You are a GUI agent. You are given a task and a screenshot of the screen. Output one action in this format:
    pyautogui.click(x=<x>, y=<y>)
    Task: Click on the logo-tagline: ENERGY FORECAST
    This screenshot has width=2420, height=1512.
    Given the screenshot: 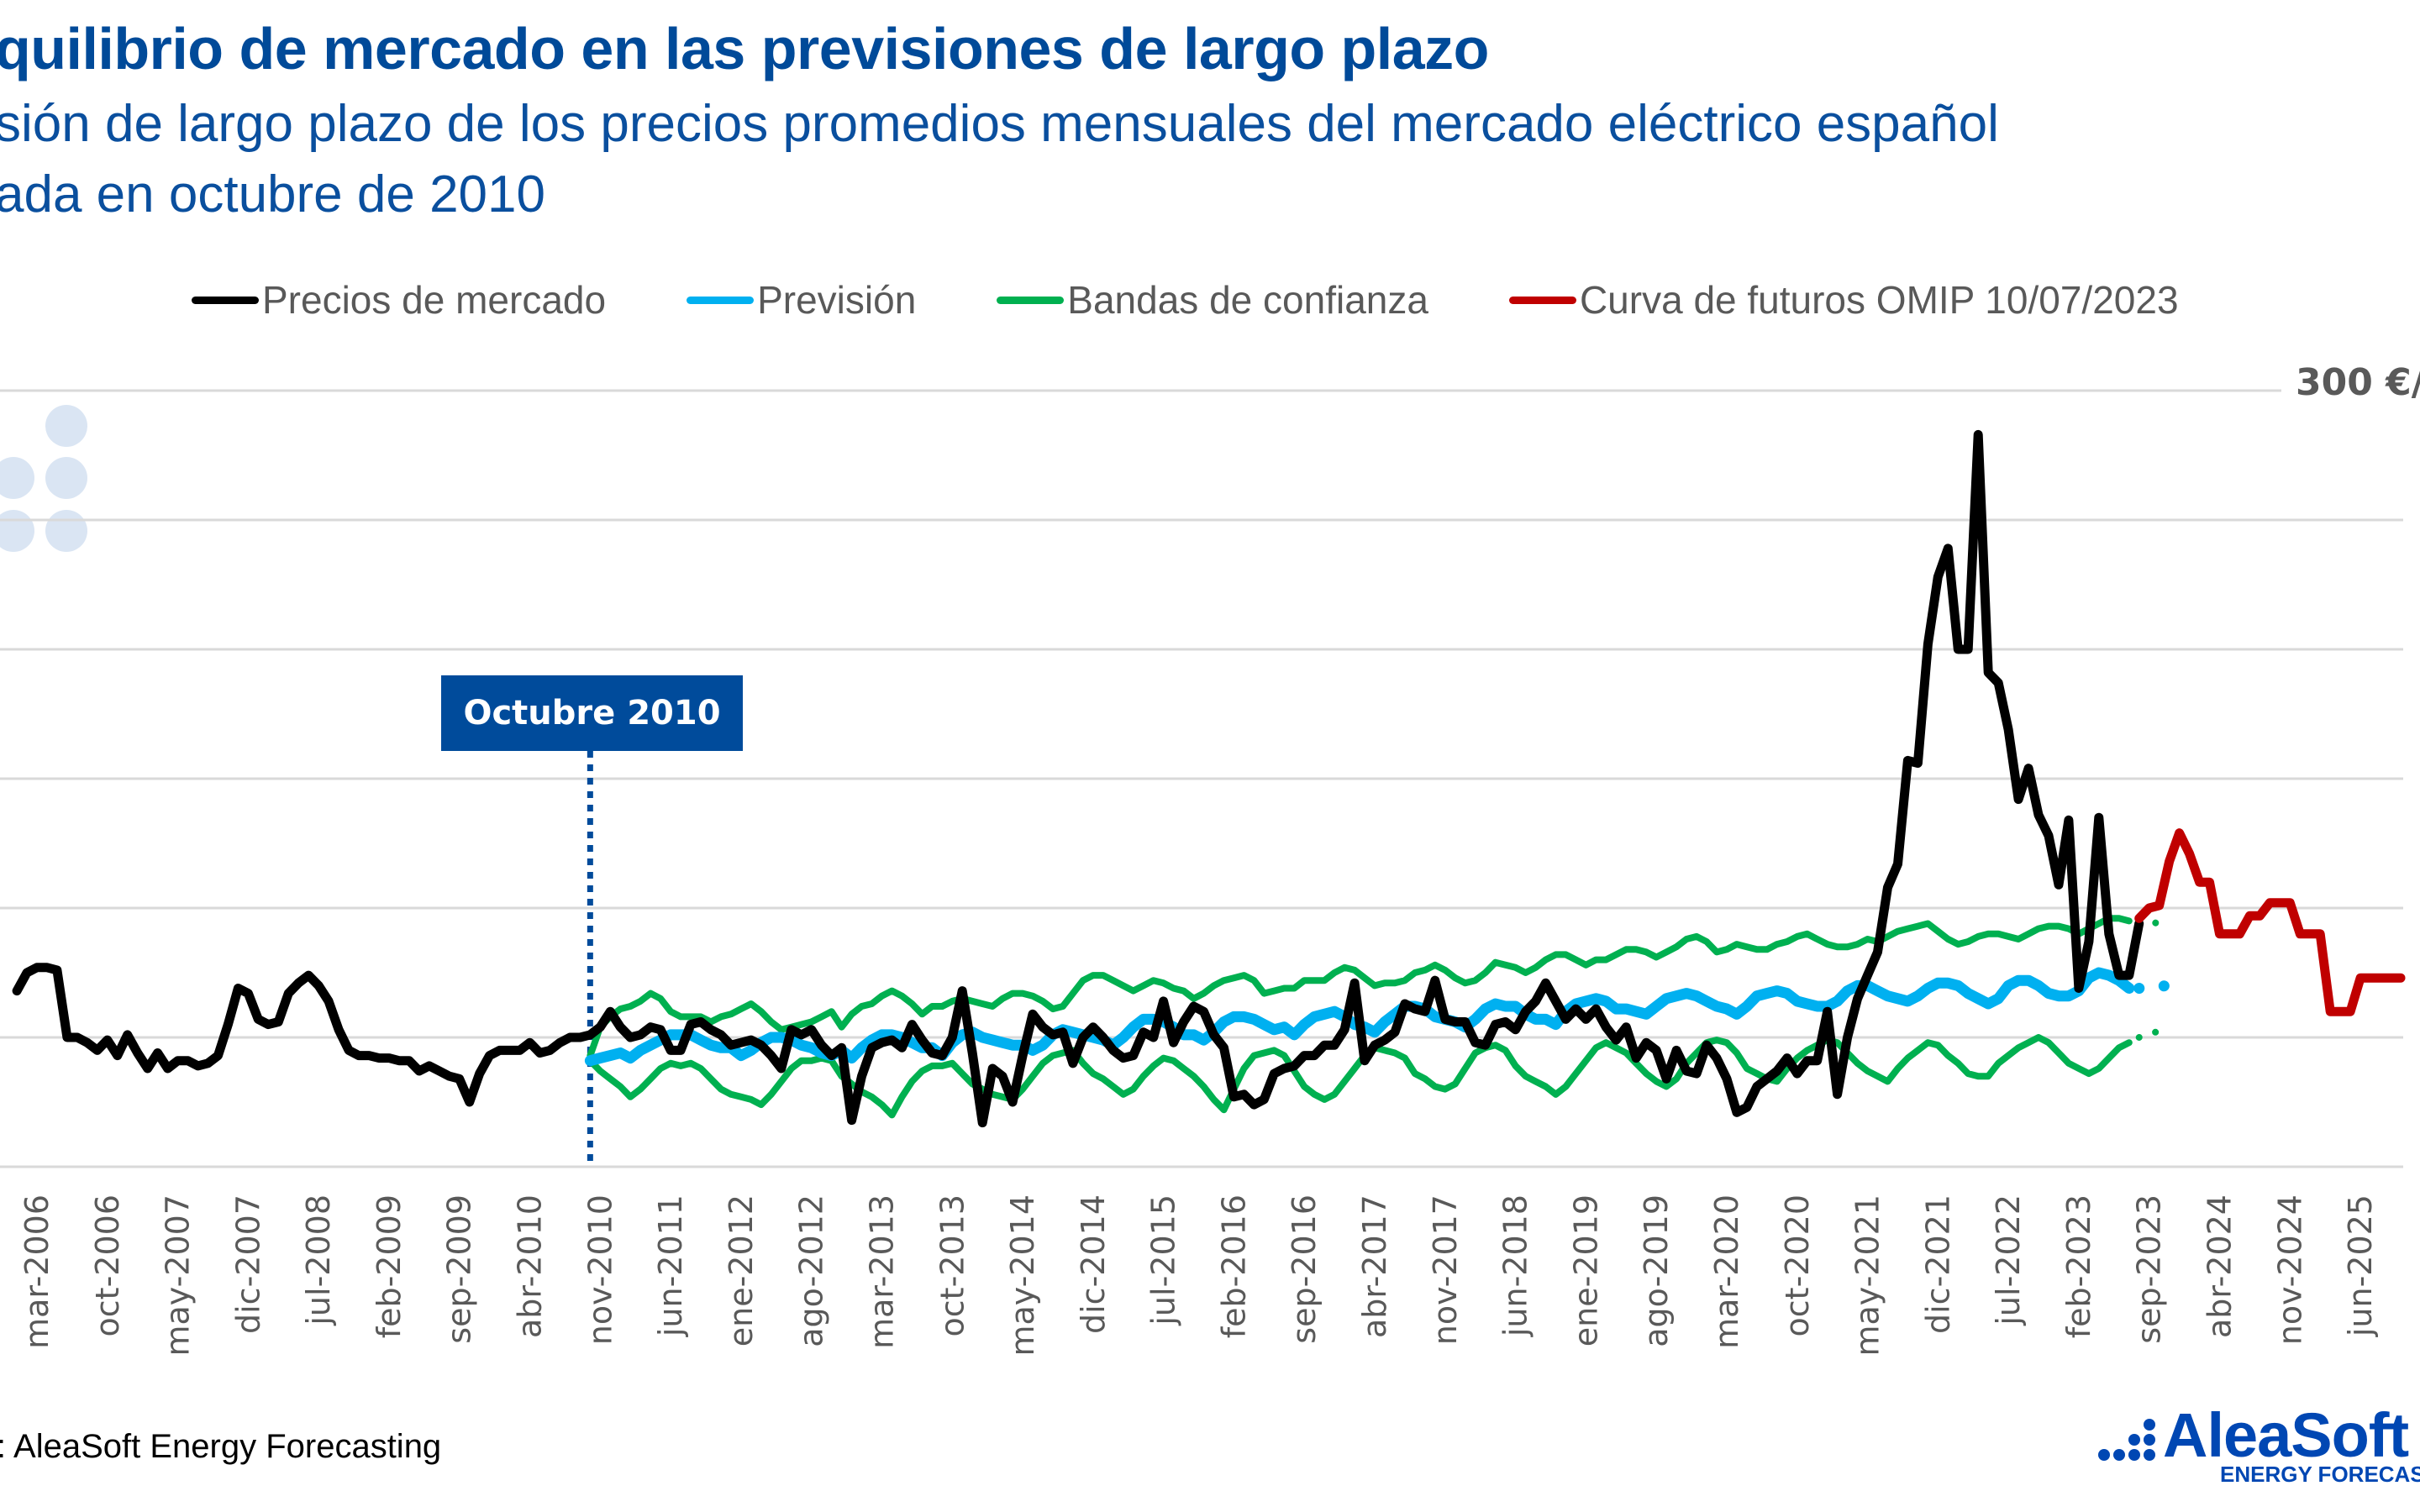 What is the action you would take?
    pyautogui.click(x=2320, y=1474)
    